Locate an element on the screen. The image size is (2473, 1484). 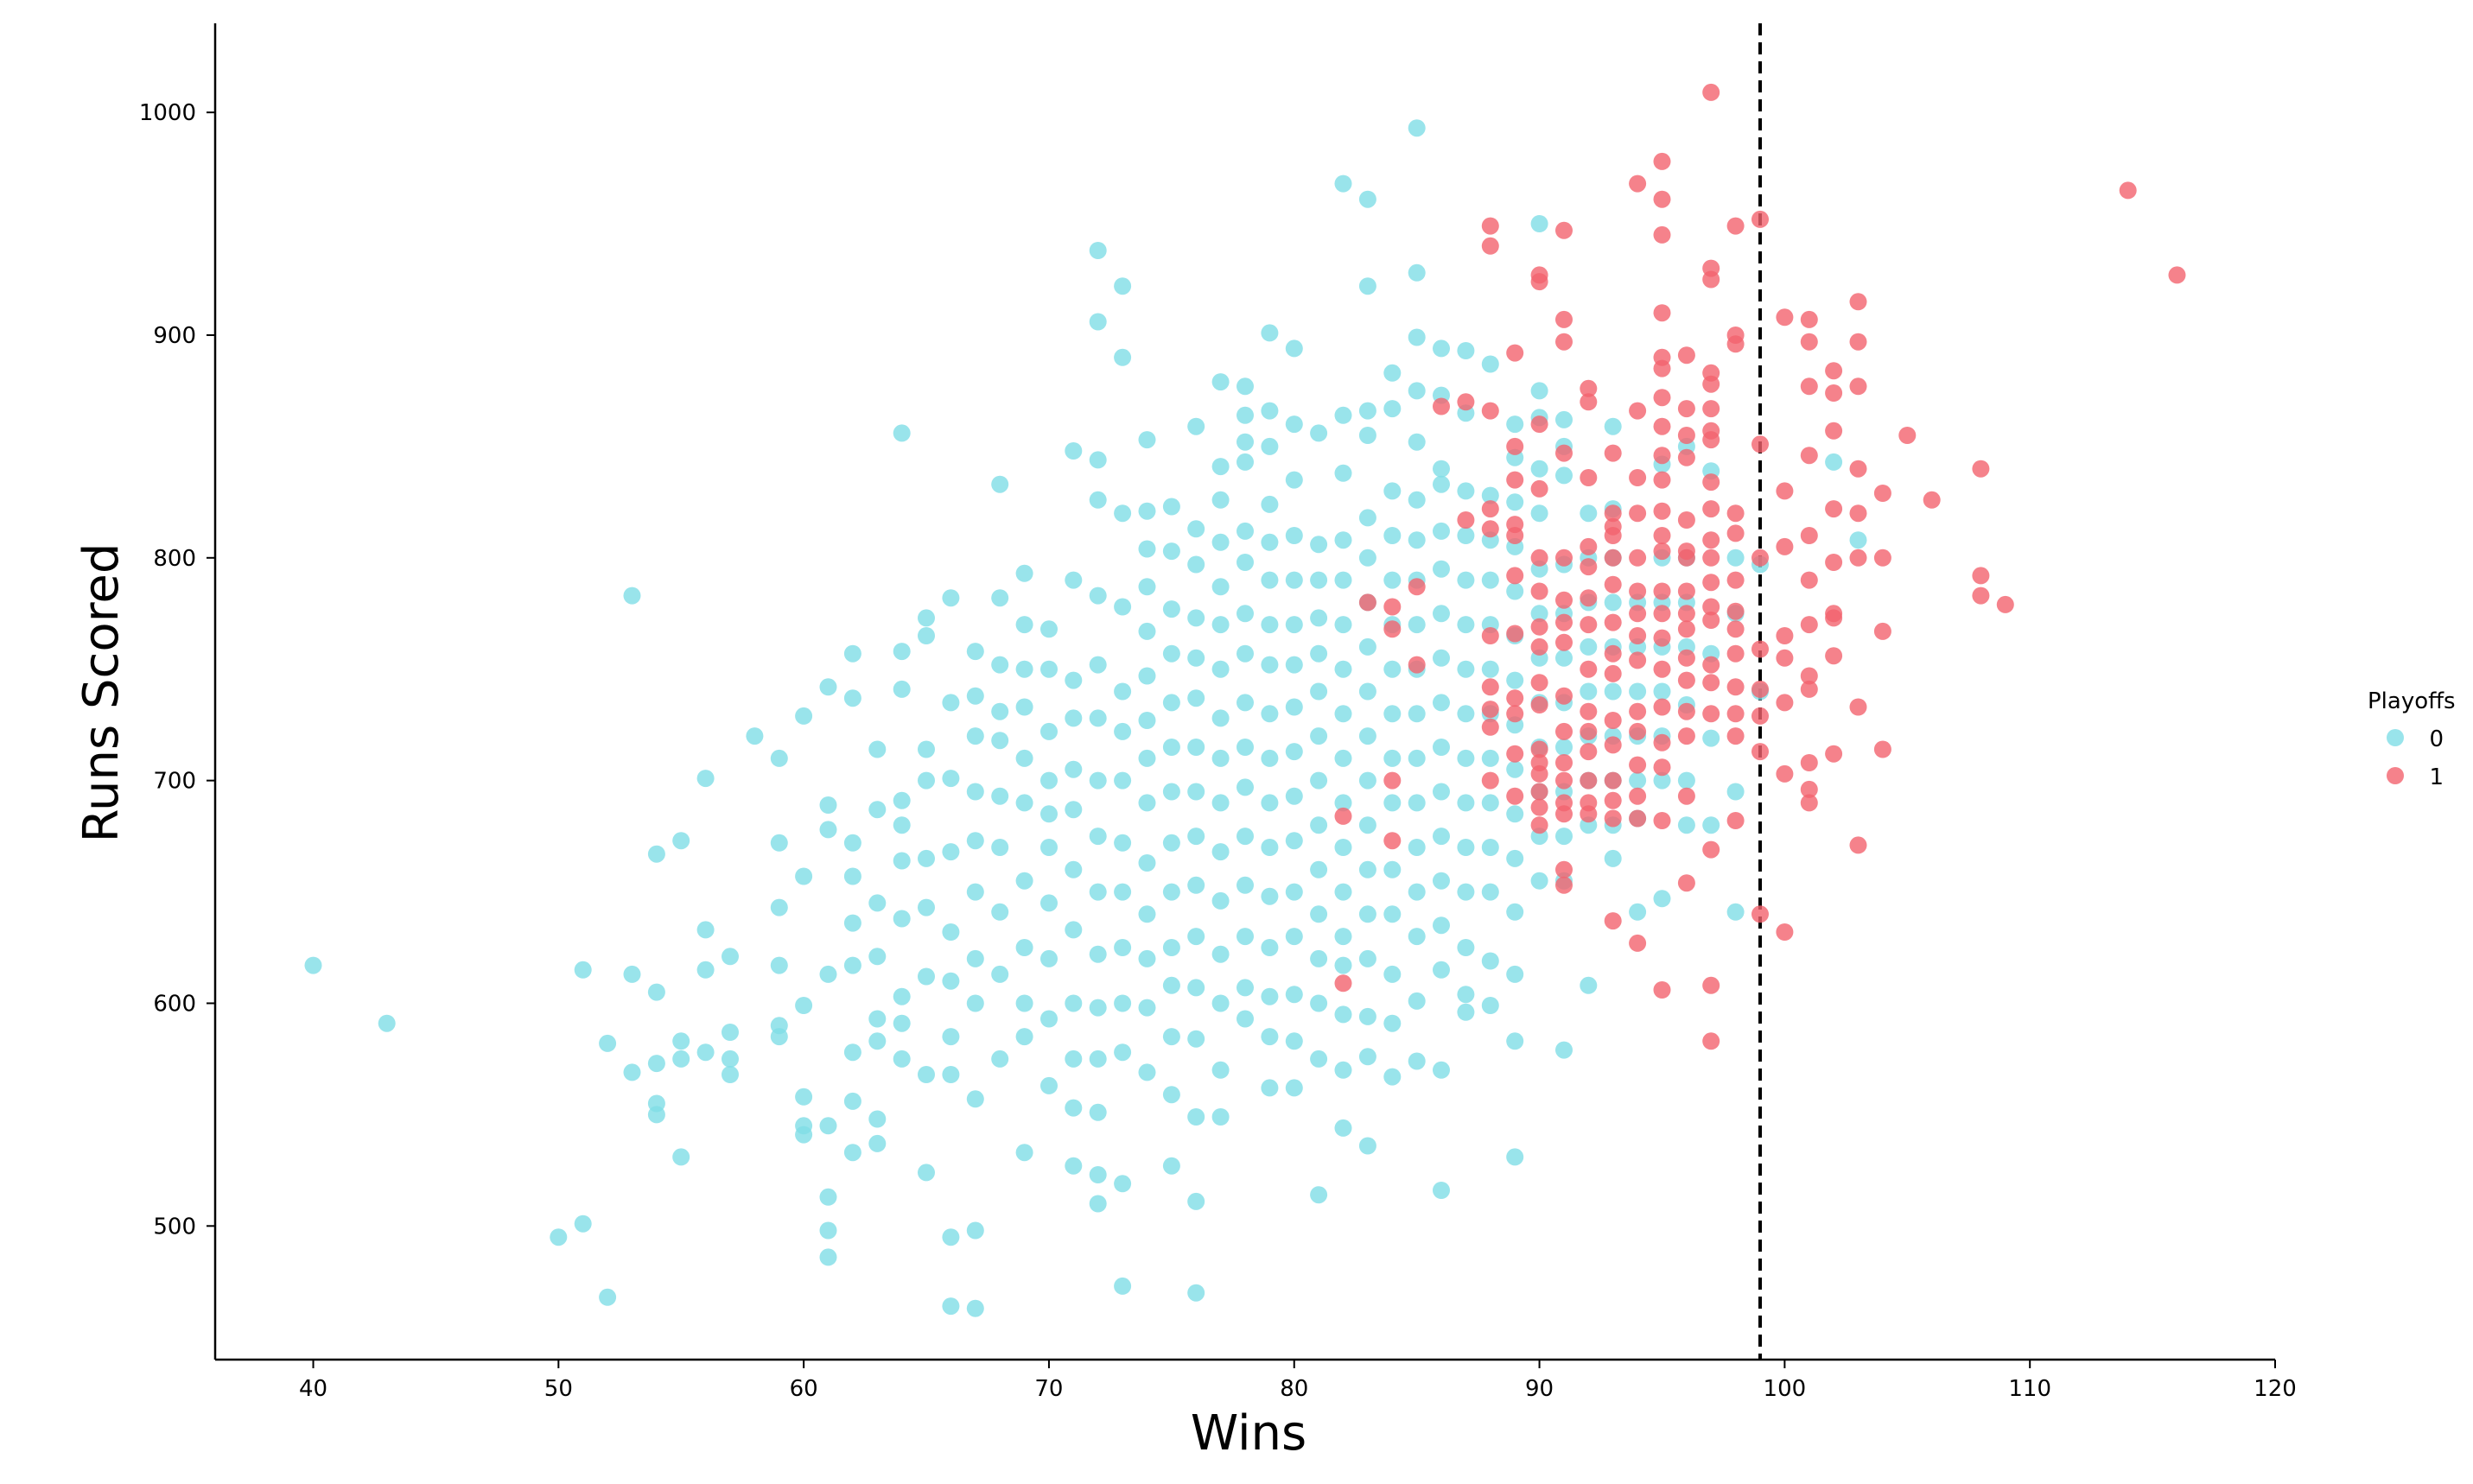
x-tick-label-0: 40 is located at coordinates (313, 1389).